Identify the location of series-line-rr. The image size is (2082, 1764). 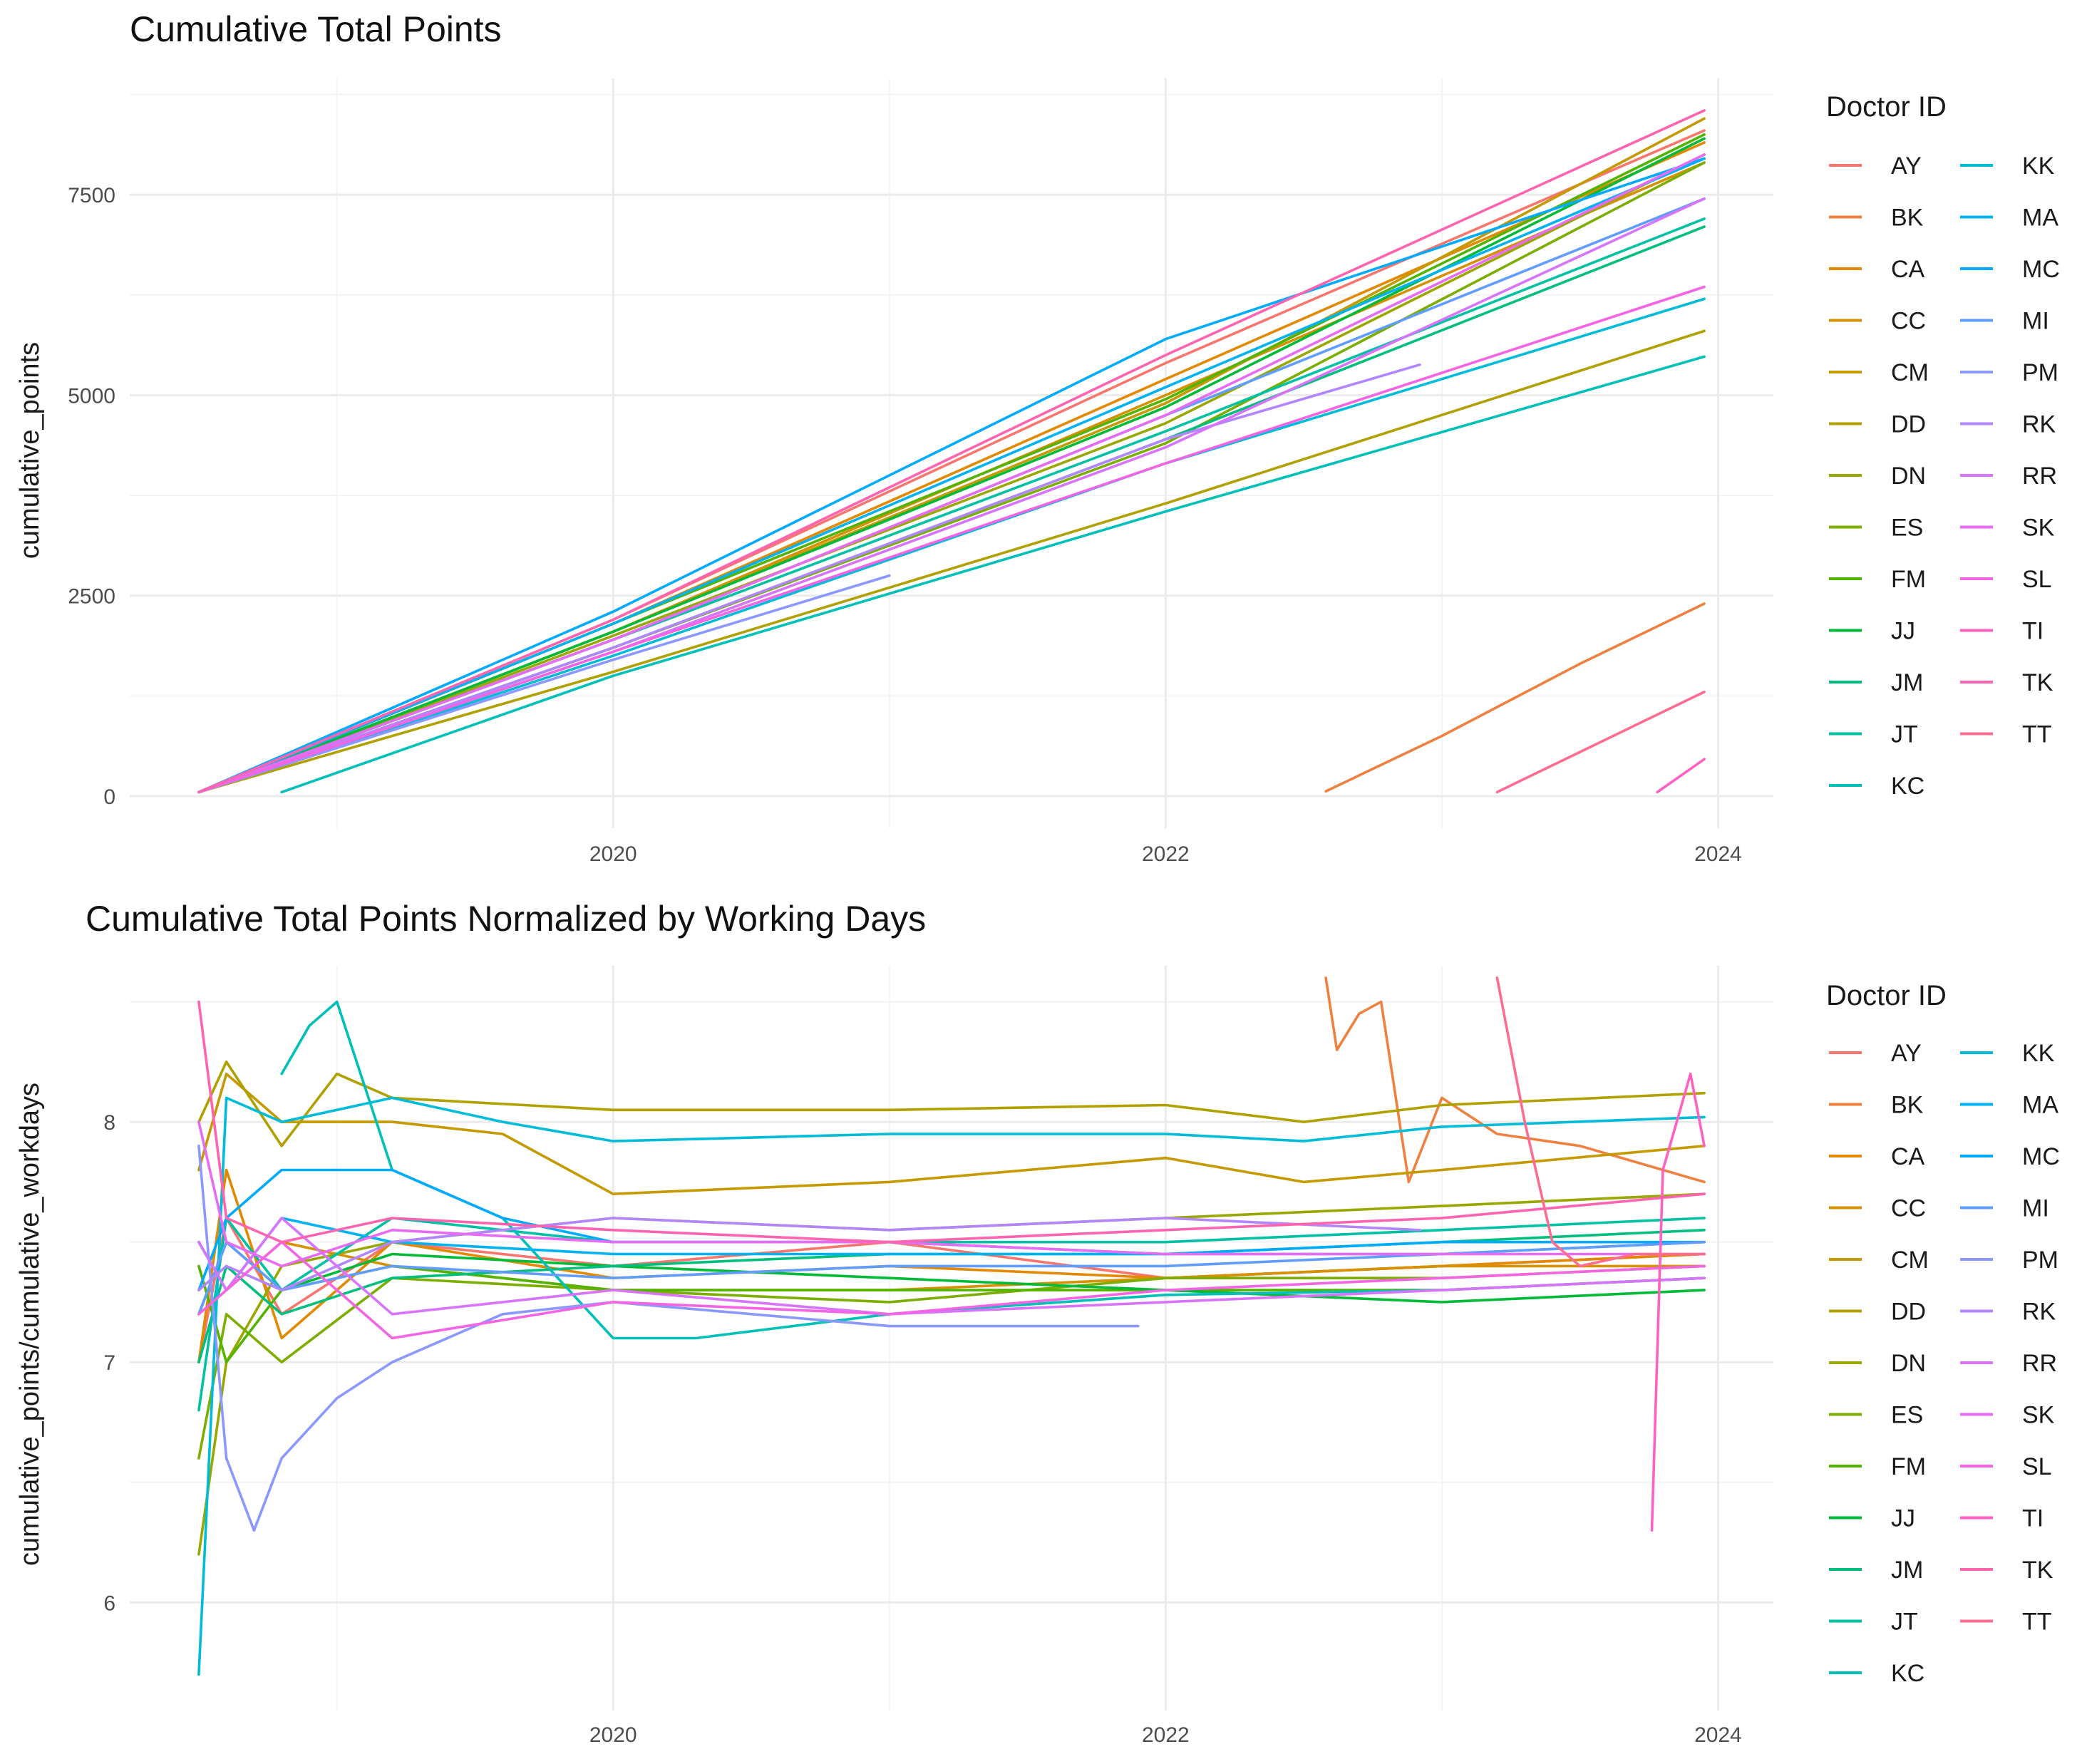
(951, 1266).